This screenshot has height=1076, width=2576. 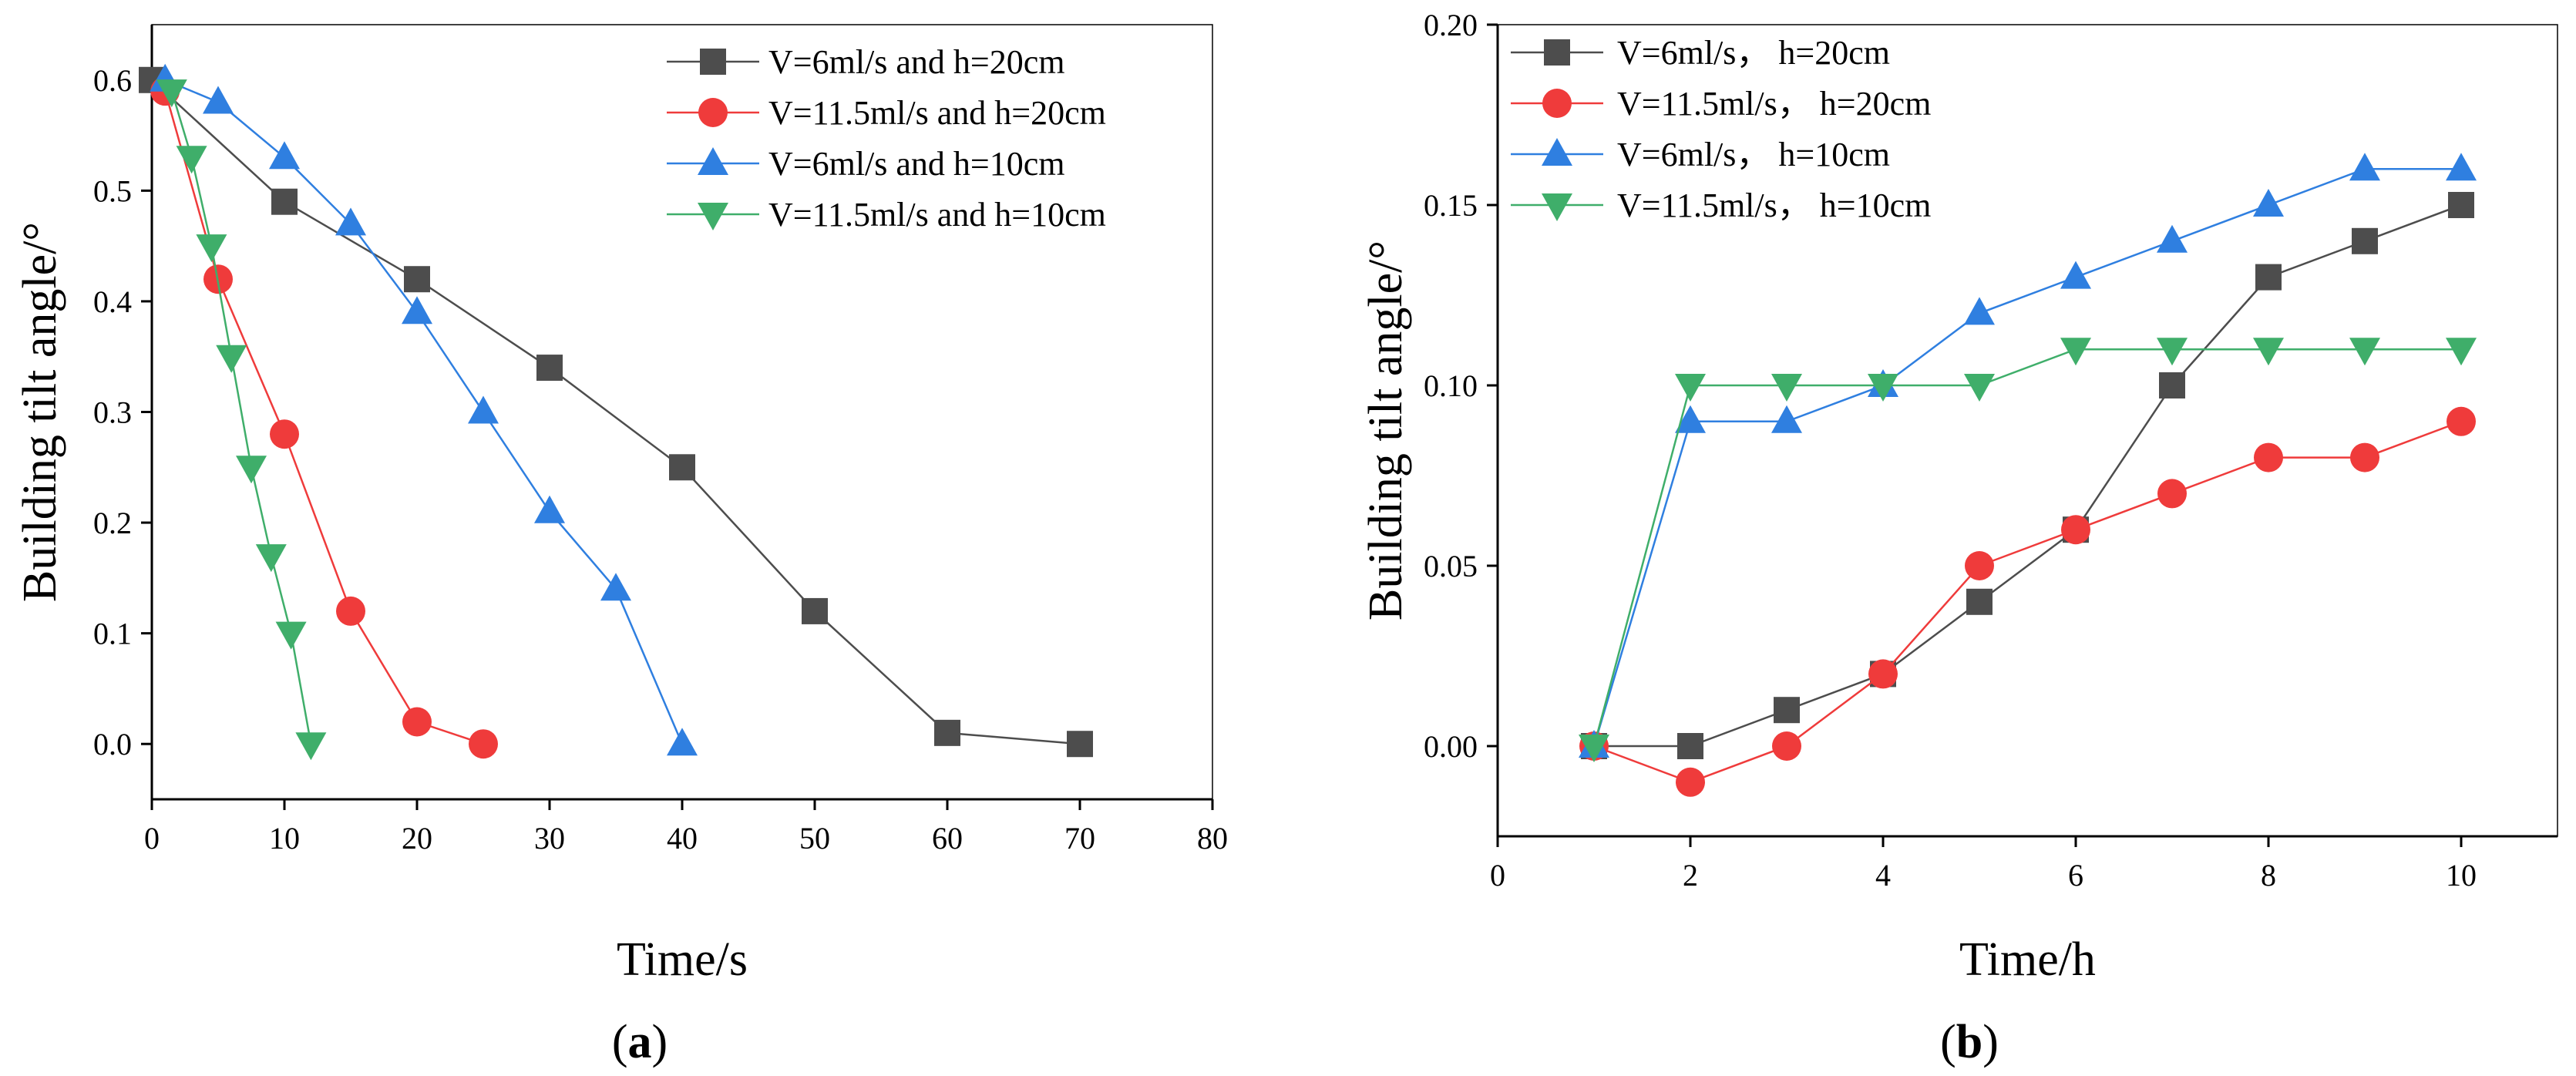 What do you see at coordinates (1969, 1042) in the screenshot?
I see `panel-letter: b` at bounding box center [1969, 1042].